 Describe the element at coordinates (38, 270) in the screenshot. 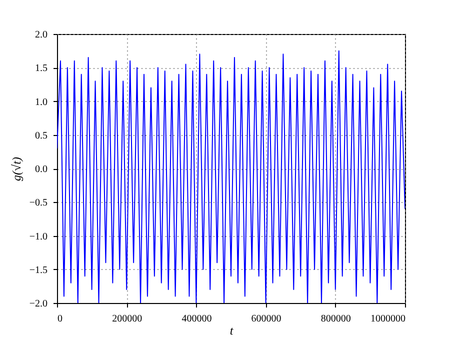

I see `y-tick-label: −1.5` at that location.